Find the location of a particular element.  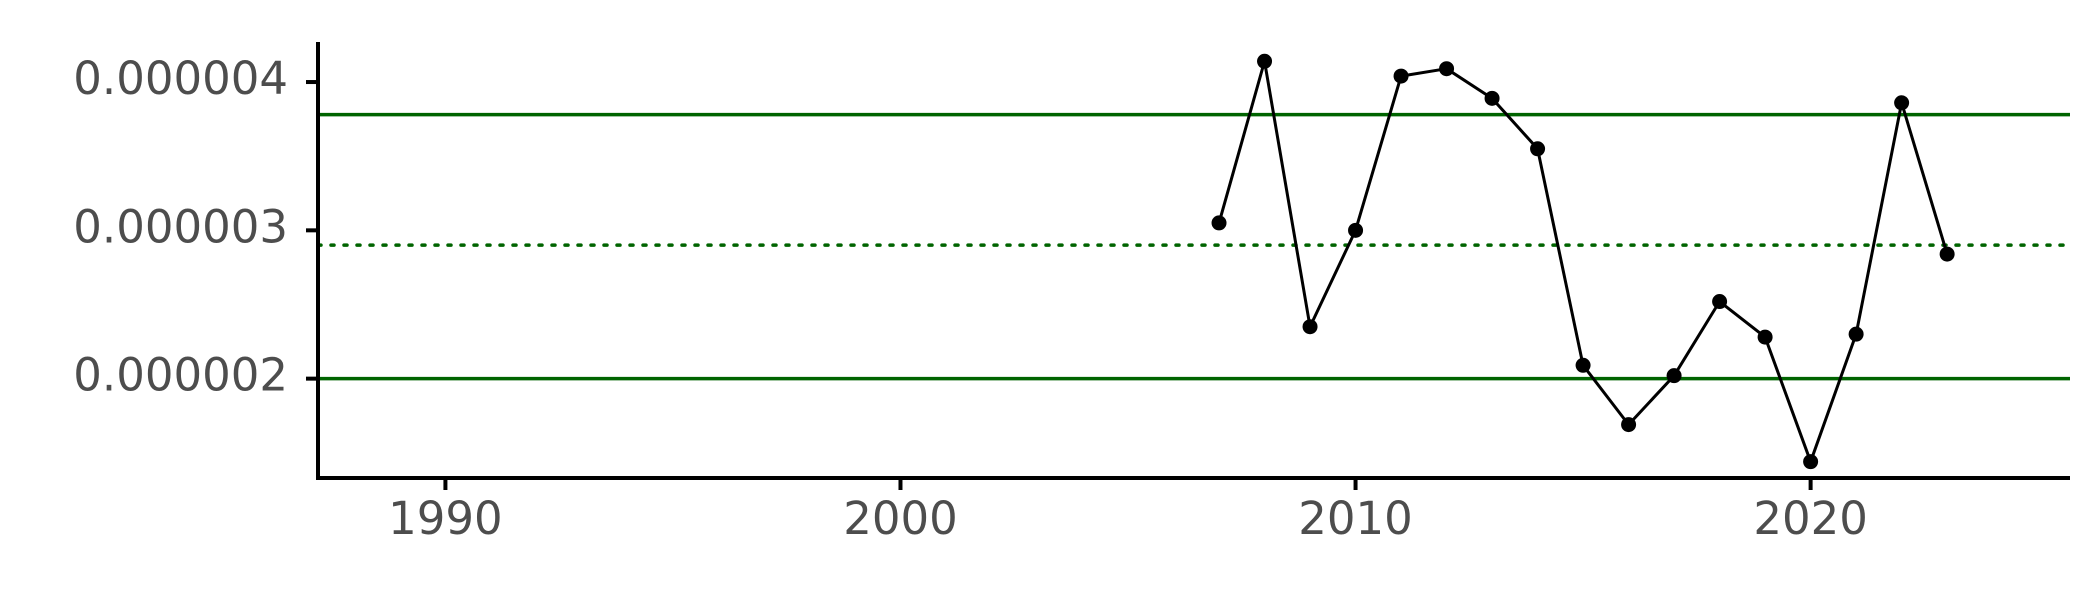

y-tick-label: 0.000004 is located at coordinates (180, 78).